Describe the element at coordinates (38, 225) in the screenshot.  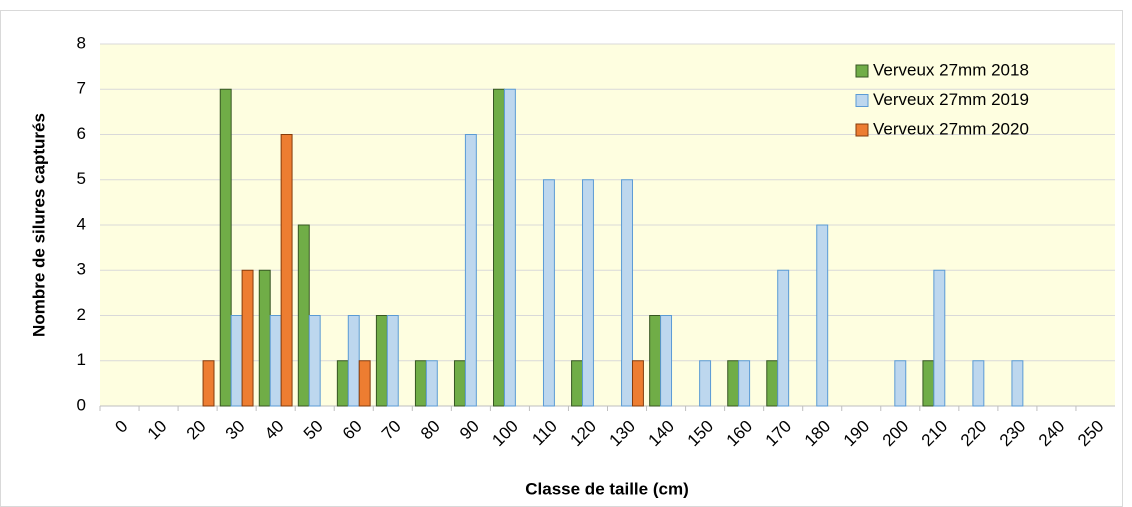
I see `y-axis-title: Nombre de silures capturés` at that location.